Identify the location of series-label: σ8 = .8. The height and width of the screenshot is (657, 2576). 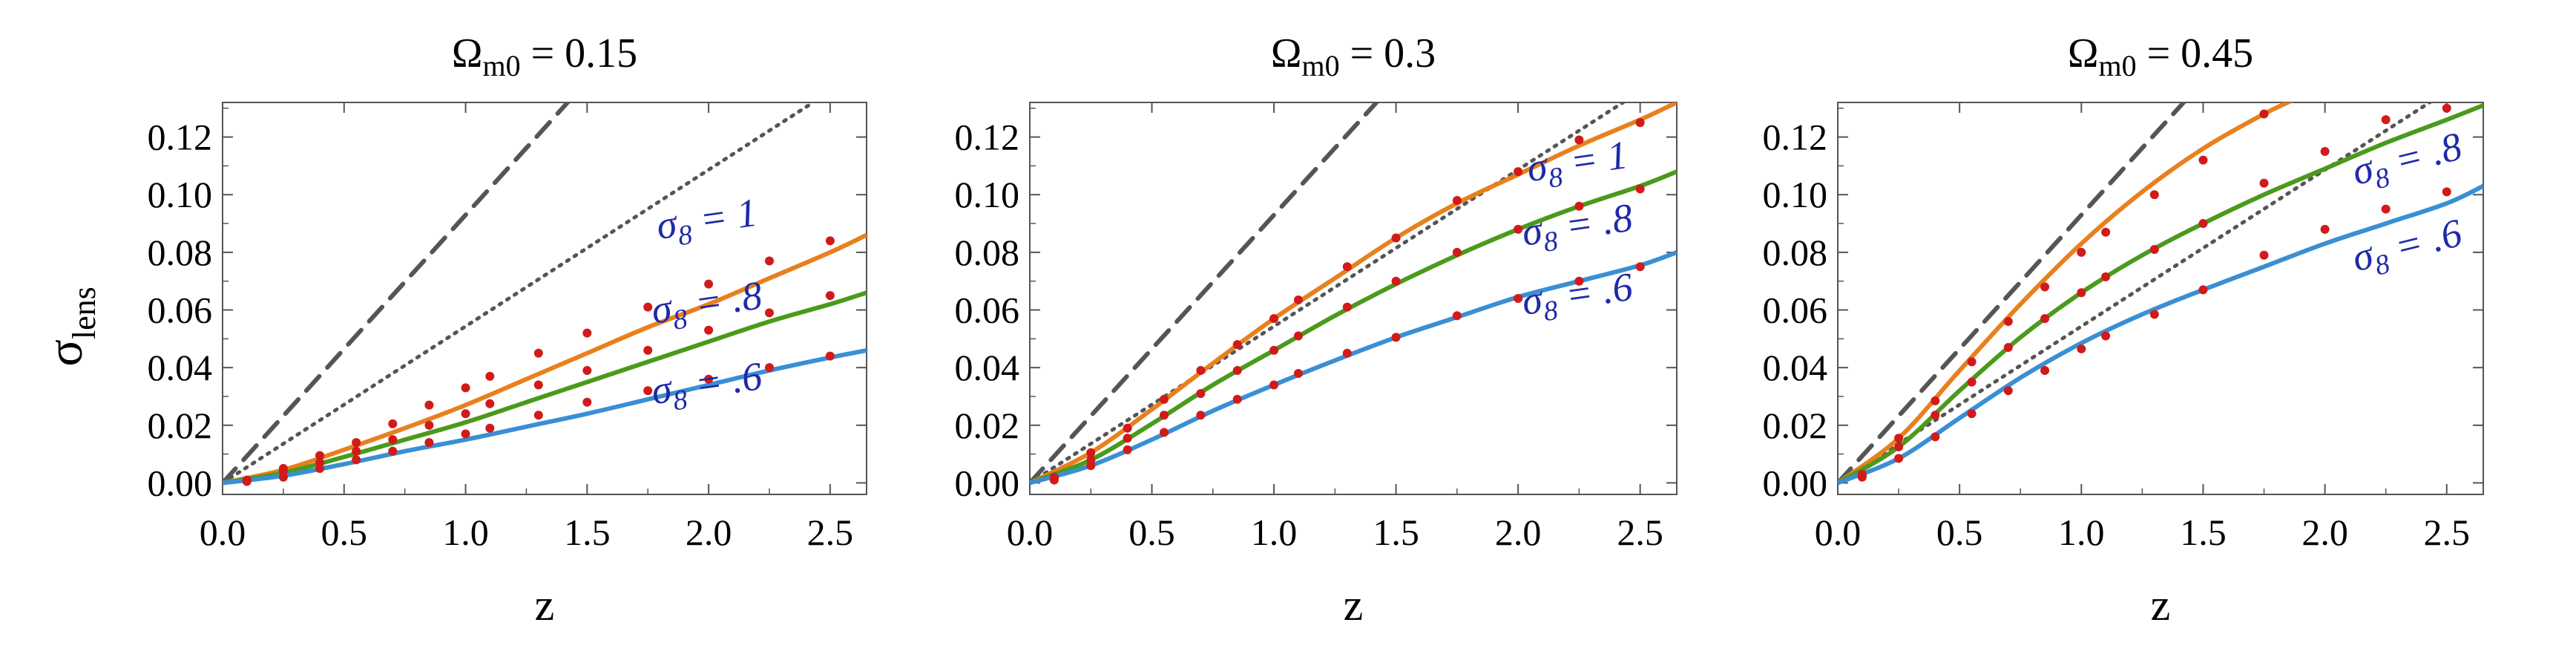
(1578, 228).